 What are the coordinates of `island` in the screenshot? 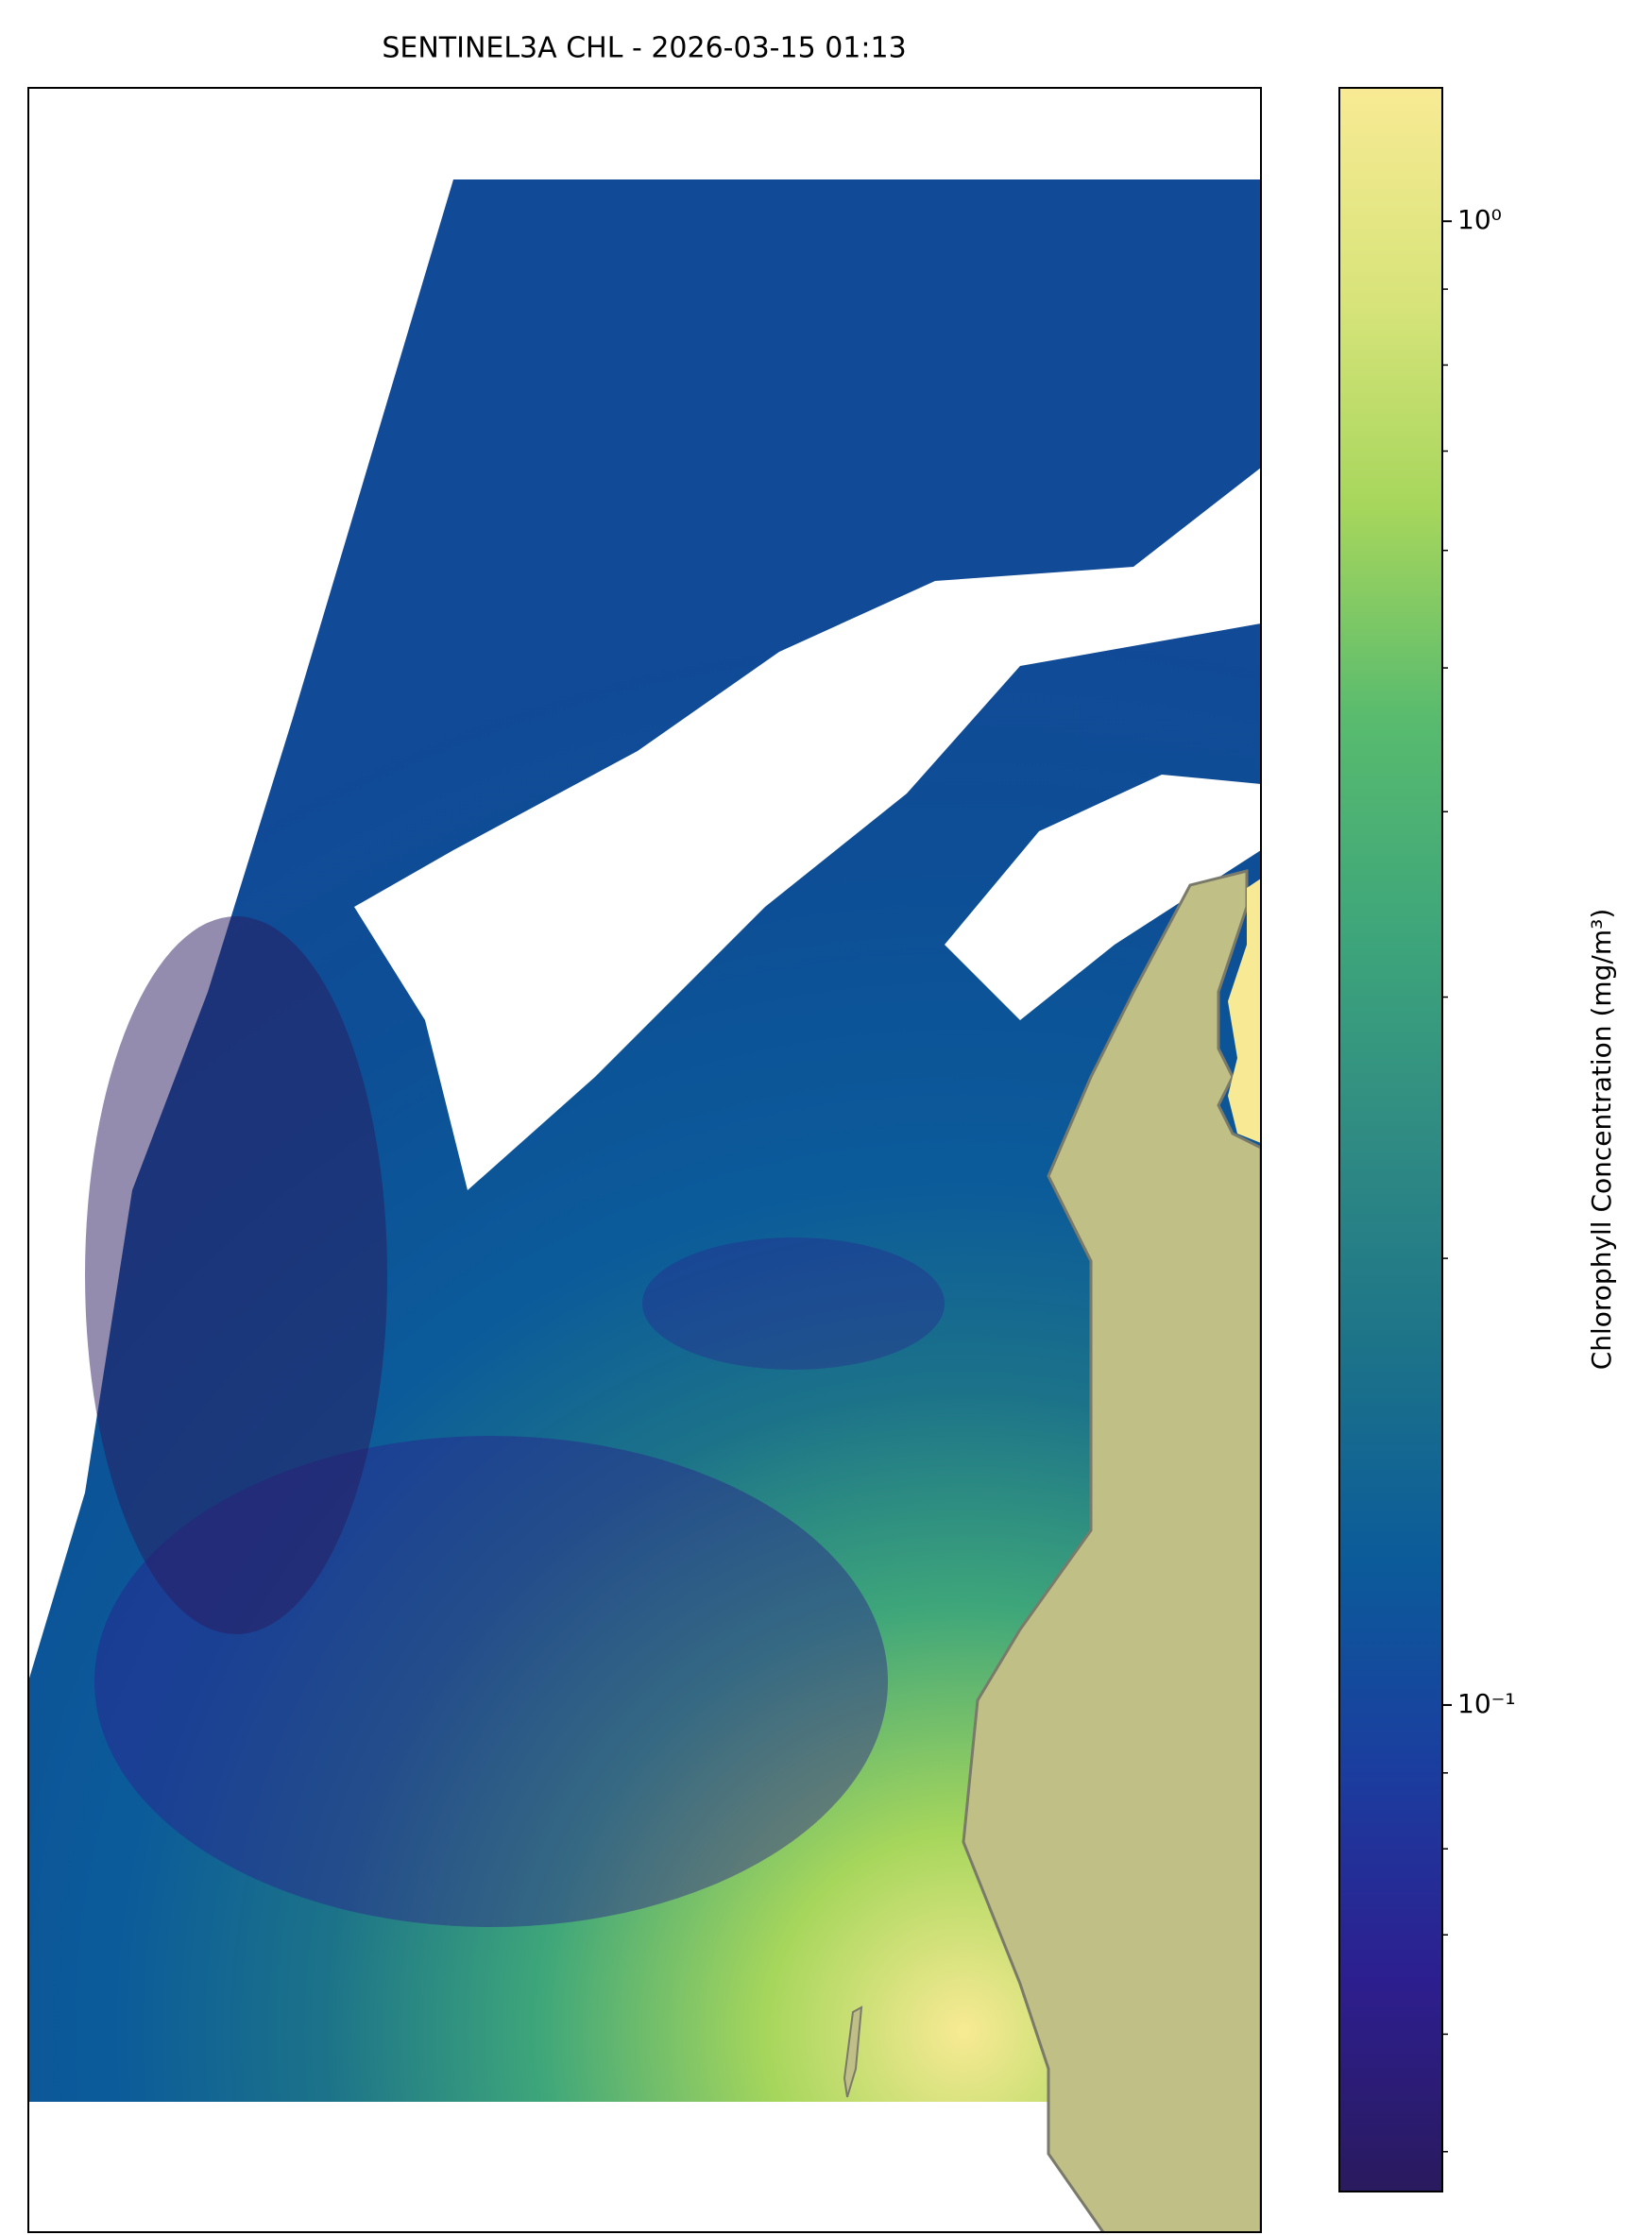 It's located at (853, 2051).